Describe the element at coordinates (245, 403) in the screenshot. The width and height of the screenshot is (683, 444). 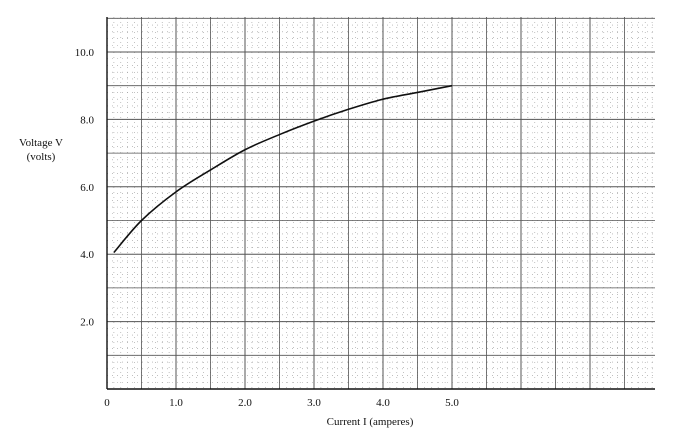
I see `x-tick-label: 2.0` at that location.